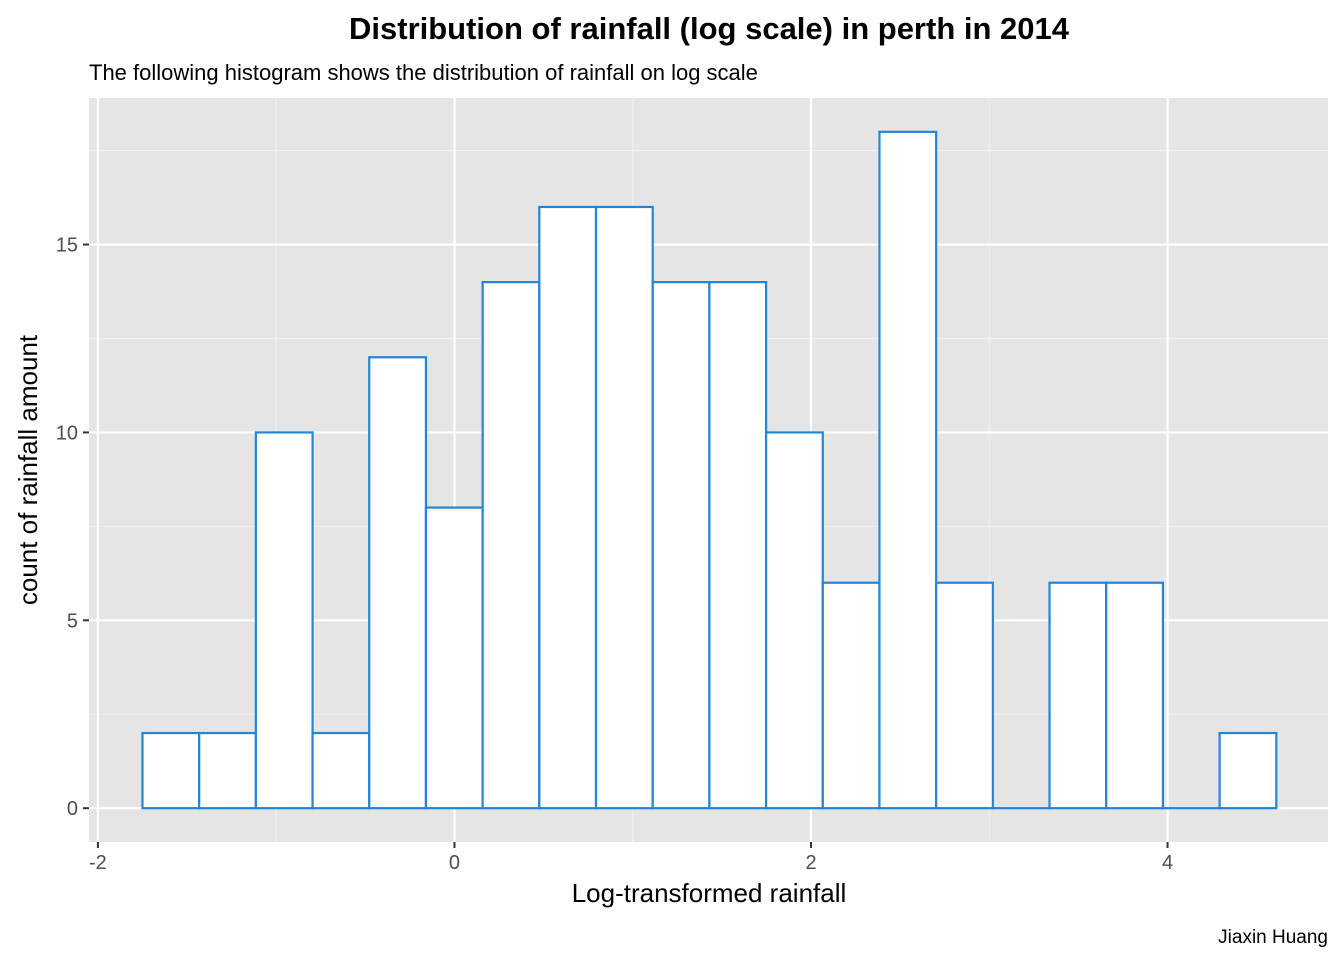 This screenshot has height=960, width=1344. What do you see at coordinates (67, 246) in the screenshot?
I see `y-tick-label: 15` at bounding box center [67, 246].